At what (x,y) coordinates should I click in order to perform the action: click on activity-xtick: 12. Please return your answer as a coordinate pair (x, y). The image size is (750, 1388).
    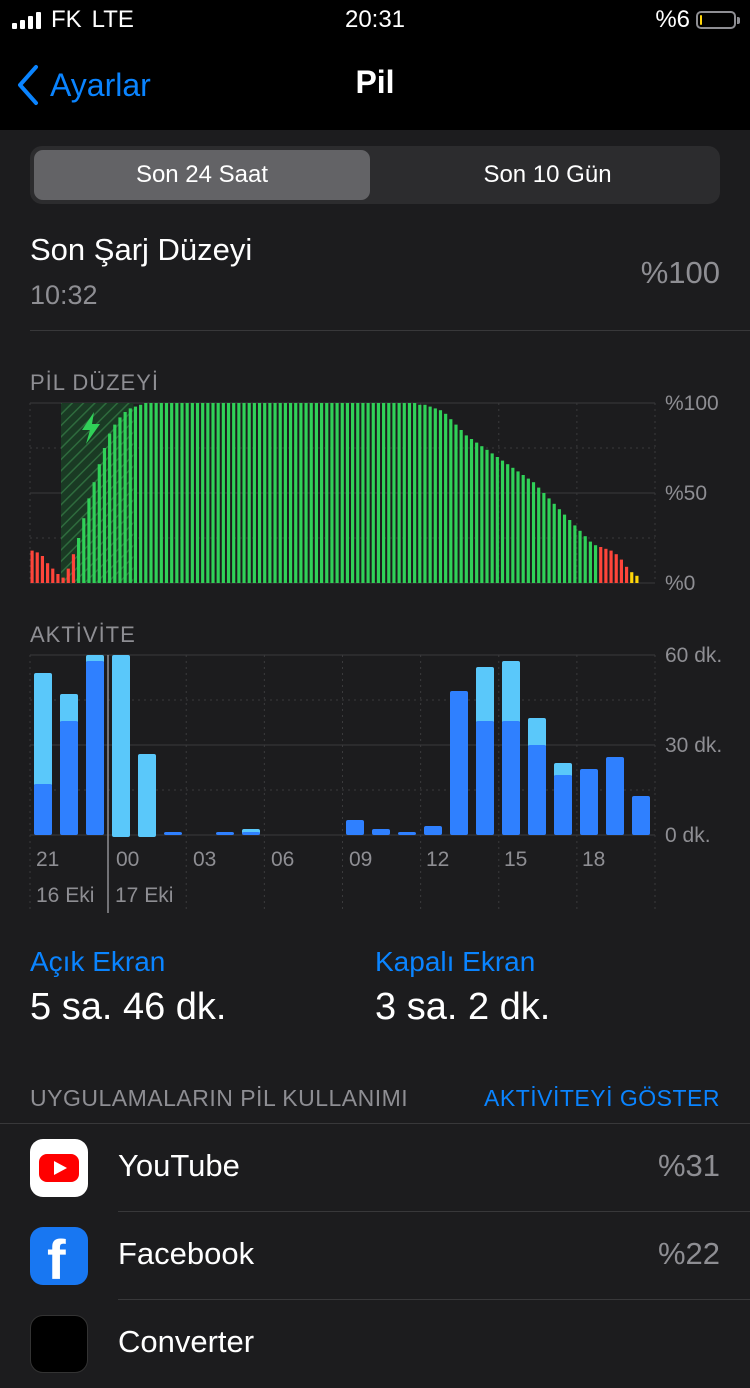
    Looking at the image, I should click on (438, 859).